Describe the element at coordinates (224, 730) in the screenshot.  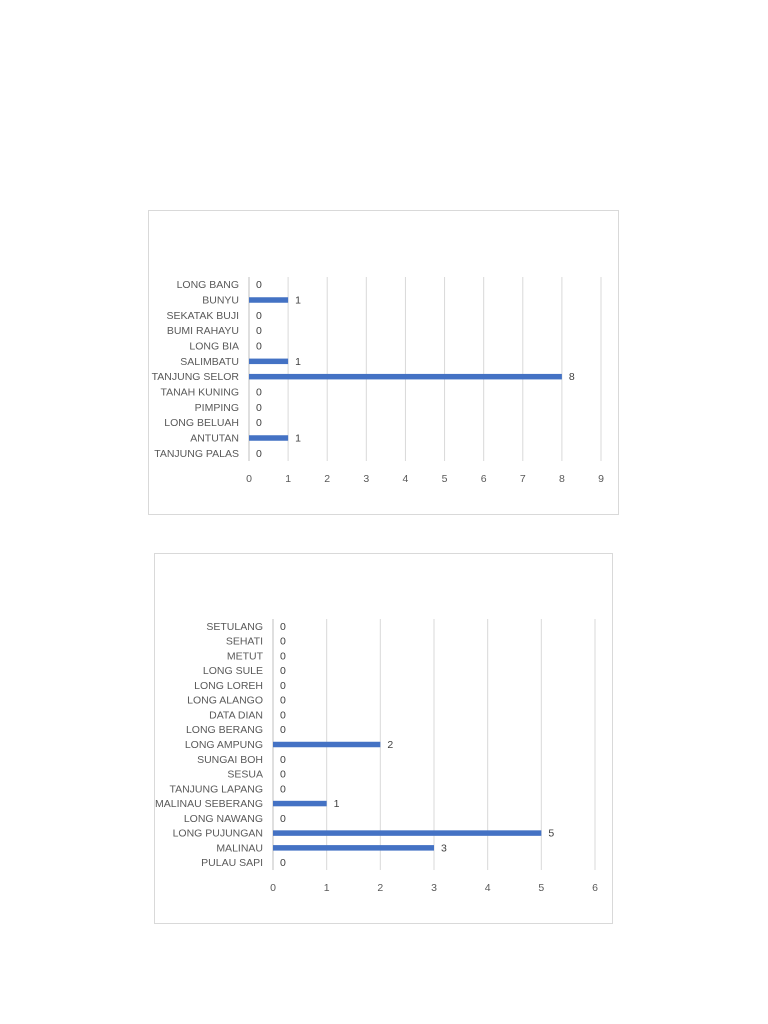
I see `chart-2-category-label: LONG BERANG` at that location.